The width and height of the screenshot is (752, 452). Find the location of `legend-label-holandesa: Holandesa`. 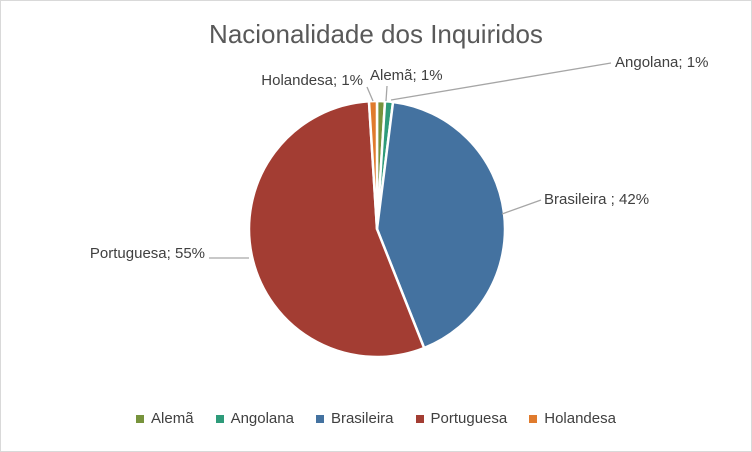

legend-label-holandesa: Holandesa is located at coordinates (580, 418).